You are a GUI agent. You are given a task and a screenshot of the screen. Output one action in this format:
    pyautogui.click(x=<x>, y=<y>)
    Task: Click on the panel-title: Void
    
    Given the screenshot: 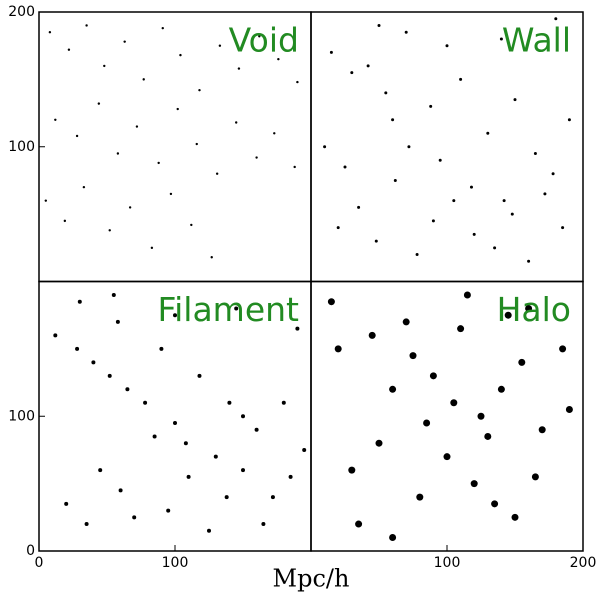 What is the action you would take?
    pyautogui.click(x=264, y=40)
    